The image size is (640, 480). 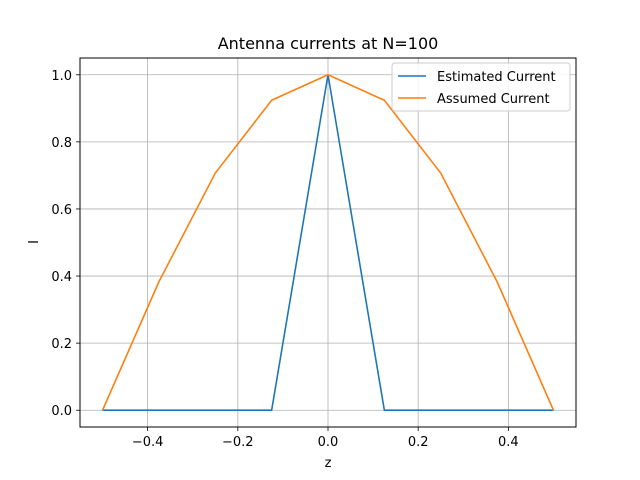 I want to click on x-tick-label: 0.4, so click(x=508, y=442).